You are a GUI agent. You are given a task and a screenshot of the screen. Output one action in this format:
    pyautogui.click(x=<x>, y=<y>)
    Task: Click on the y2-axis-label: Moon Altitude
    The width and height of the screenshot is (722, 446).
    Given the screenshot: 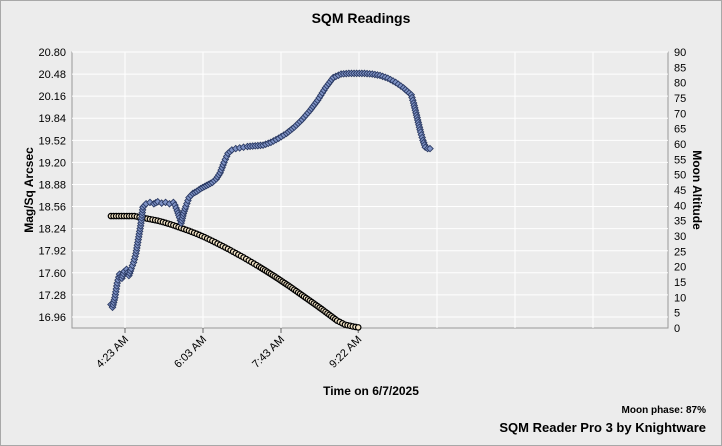 What is the action you would take?
    pyautogui.click(x=697, y=190)
    